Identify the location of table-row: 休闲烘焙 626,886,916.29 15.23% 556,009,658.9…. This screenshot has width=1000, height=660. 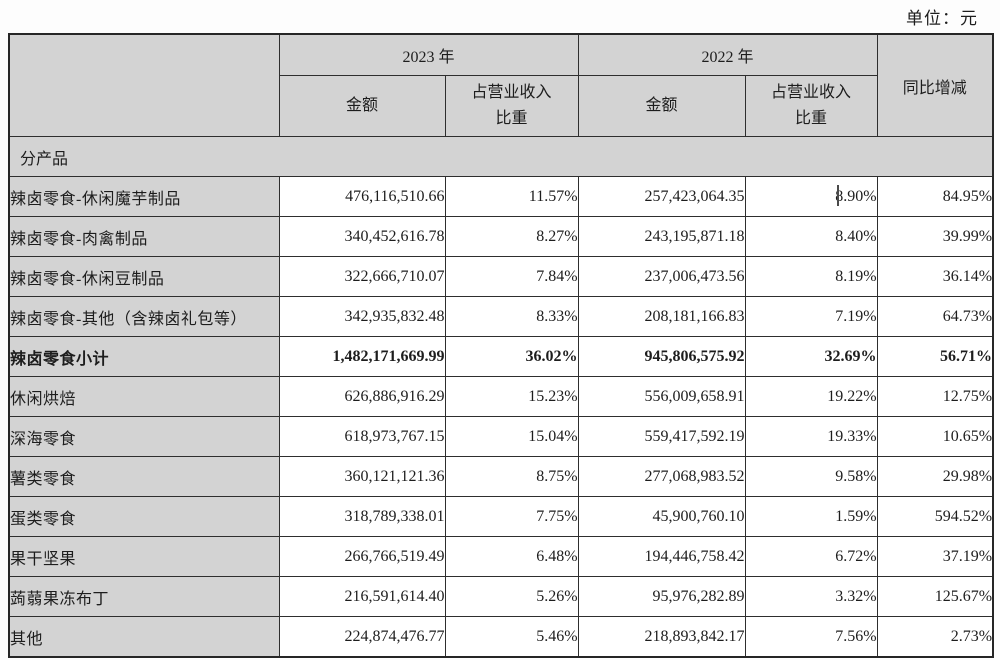
(501, 396).